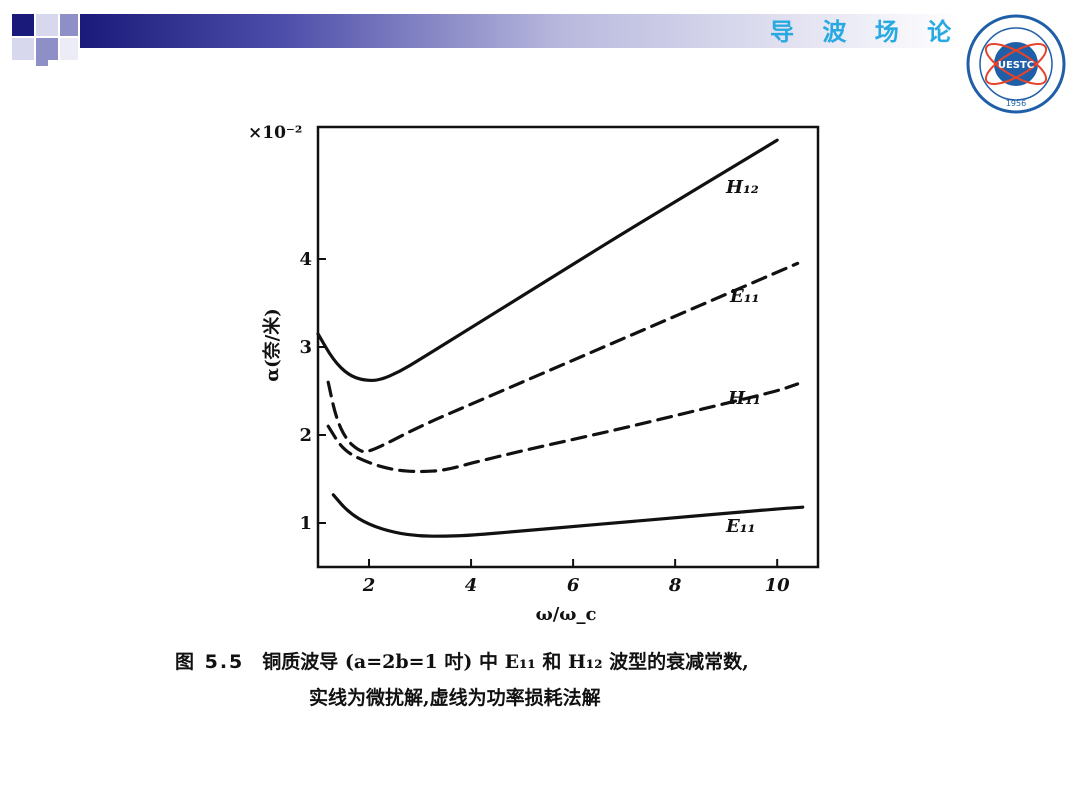 The image size is (1080, 810). Describe the element at coordinates (744, 398) in the screenshot. I see `series-label-h11: H₁₁` at that location.